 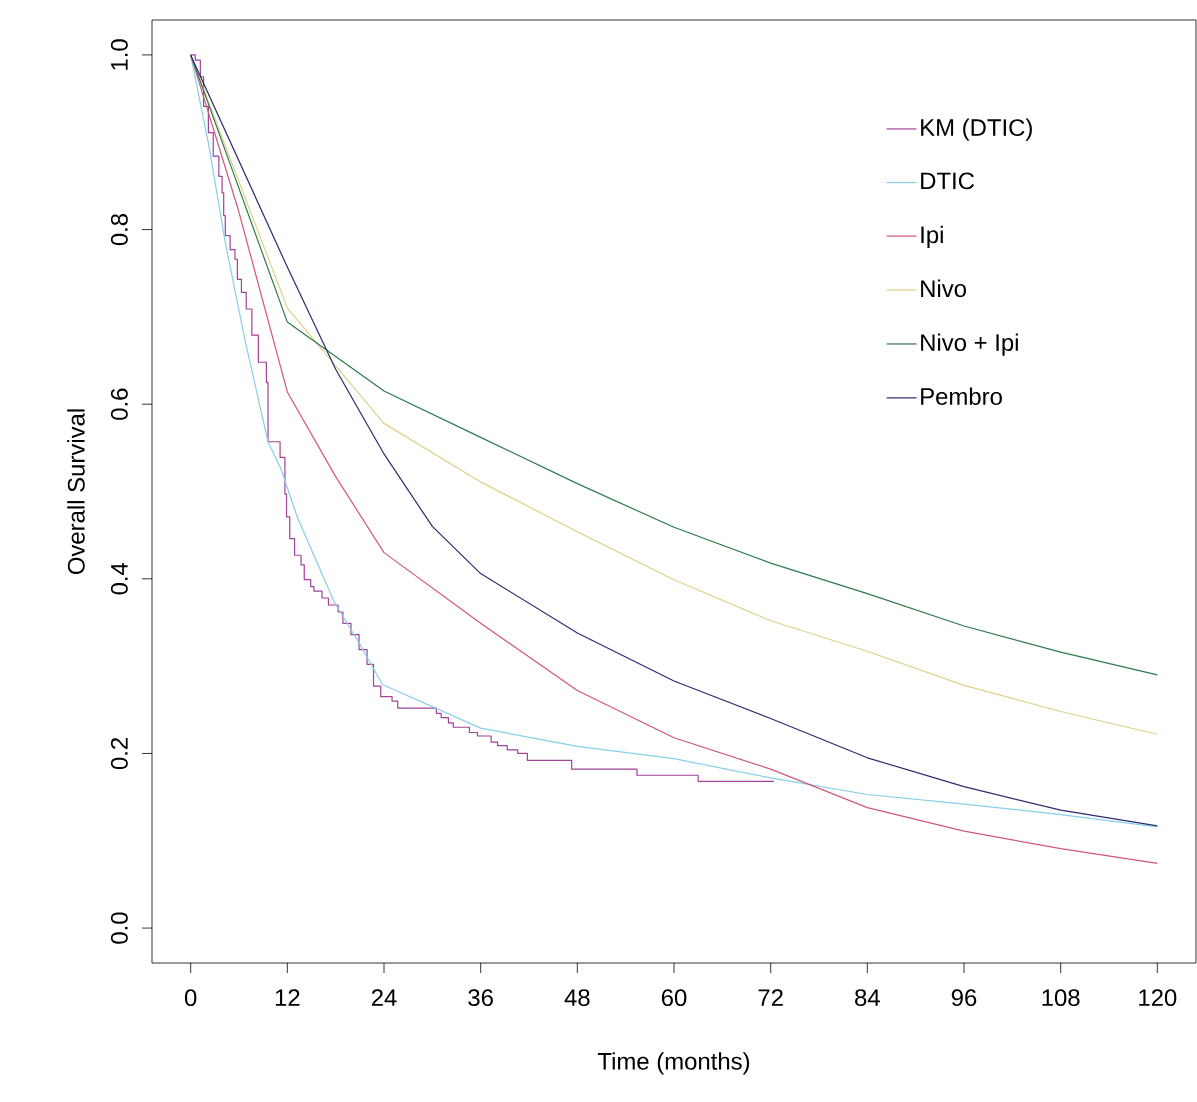 What do you see at coordinates (1158, 998) in the screenshot?
I see `x-tick-label: 120` at bounding box center [1158, 998].